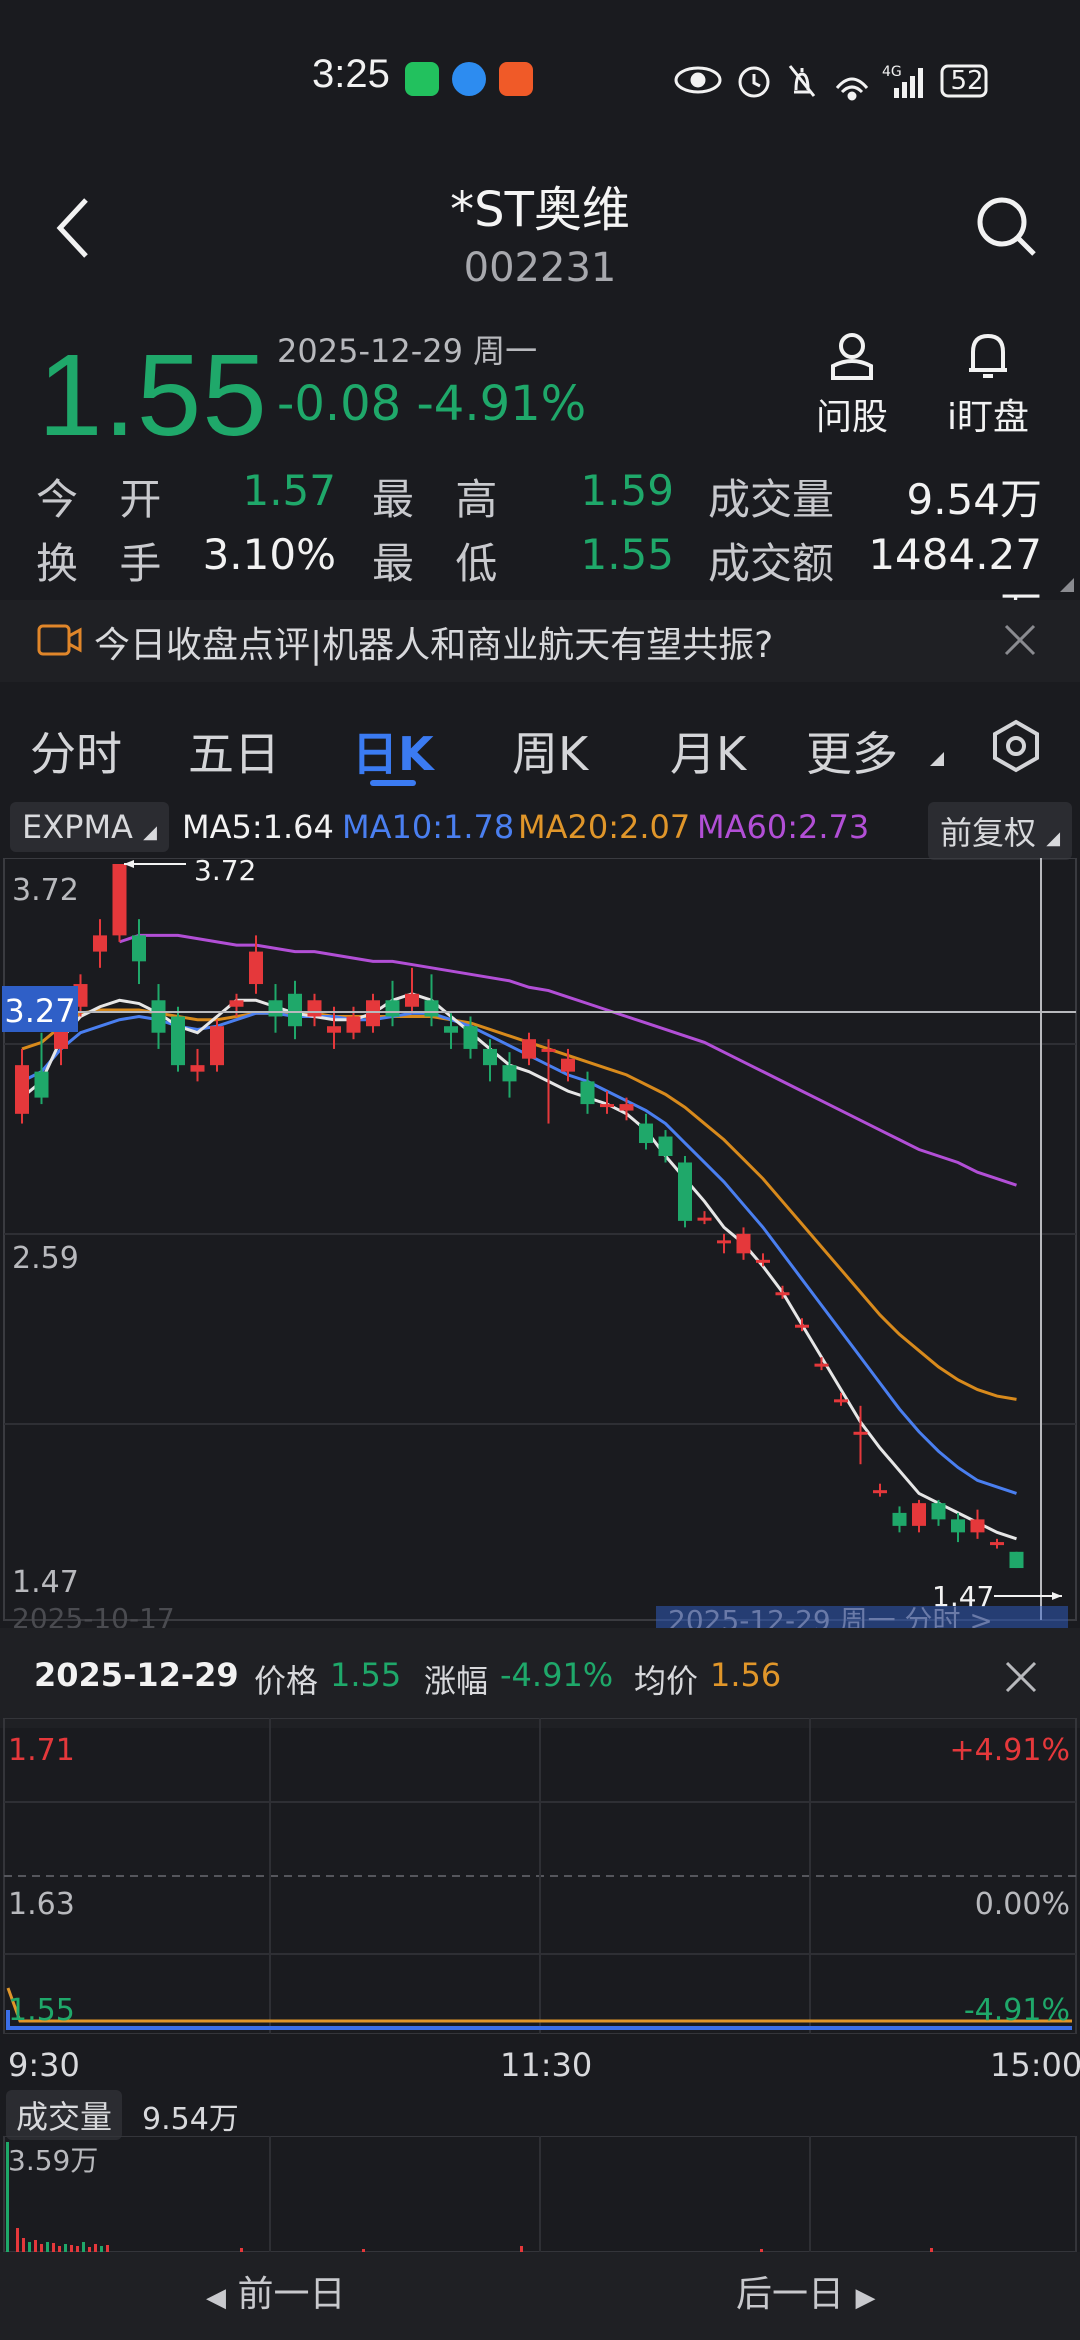 Image resolution: width=1080 pixels, height=2340 pixels. Describe the element at coordinates (434, 645) in the screenshot. I see `news-text: 今日收盘点评|机器人和商业航天有望共振?` at that location.